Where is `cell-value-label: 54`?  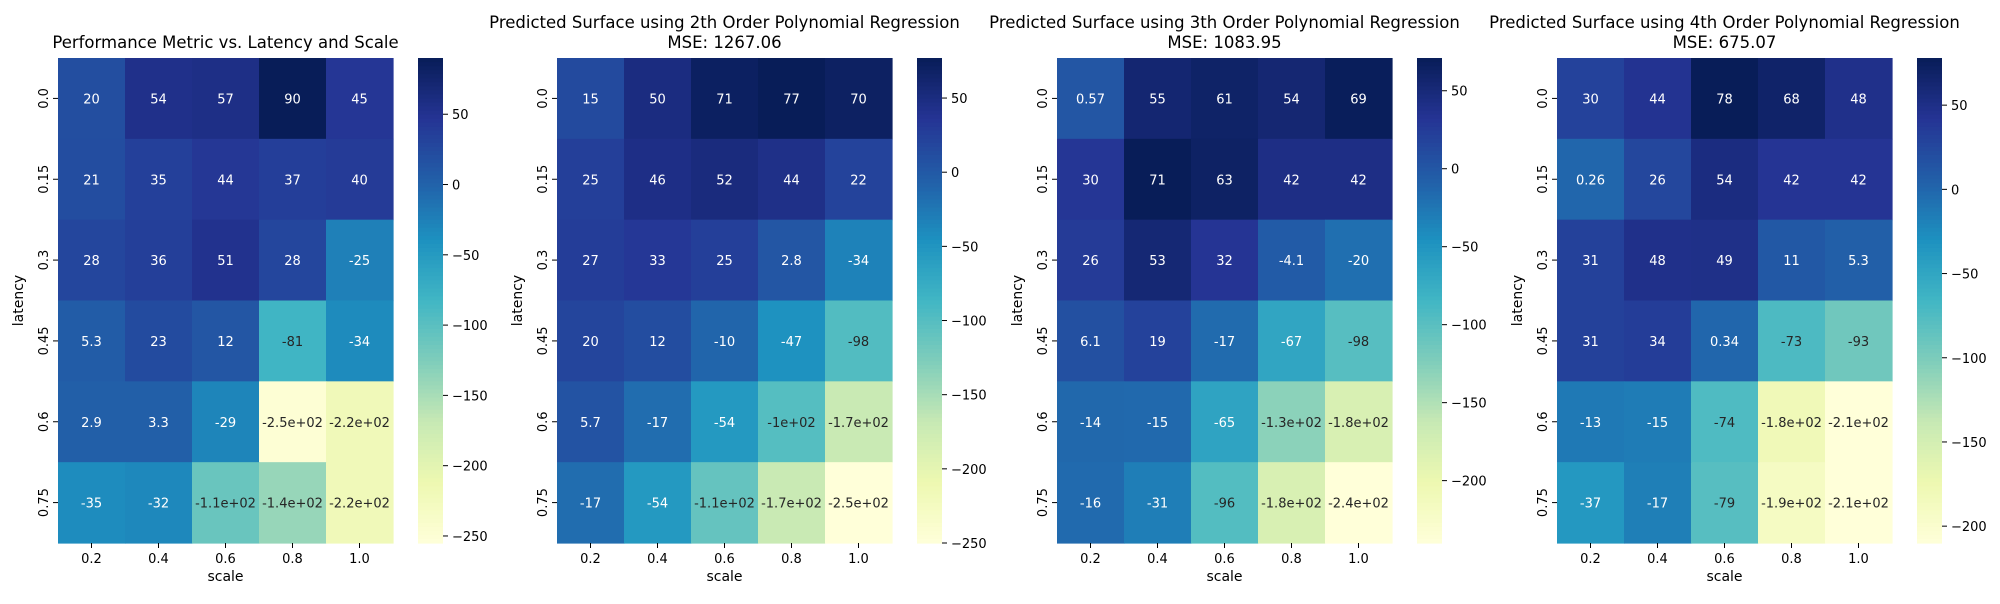
cell-value-label: 54 is located at coordinates (158, 99).